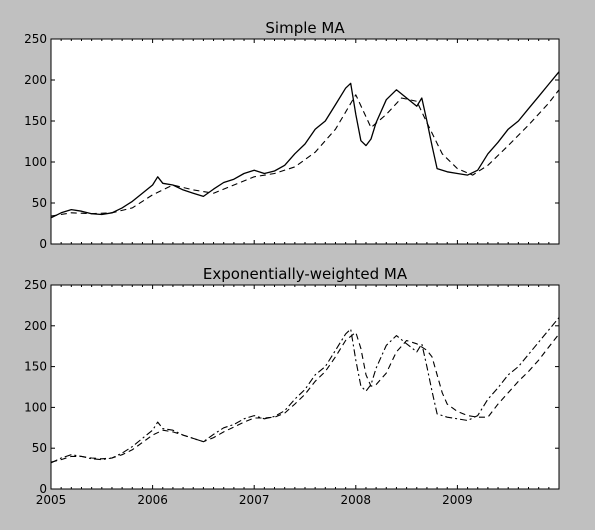 The image size is (595, 530). I want to click on x-tick-label: 2009, so click(457, 500).